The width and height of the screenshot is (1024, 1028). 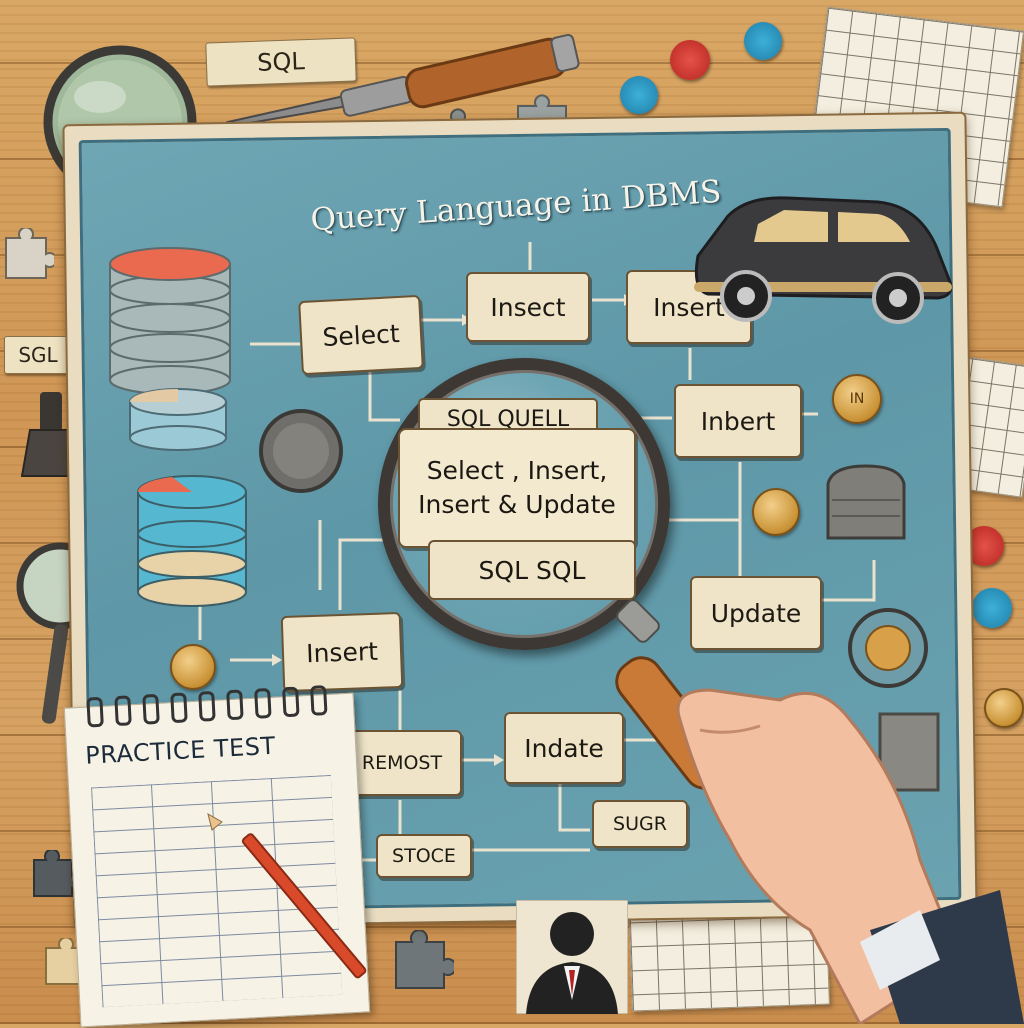 What do you see at coordinates (342, 652) in the screenshot?
I see `card-insert-left: Insert` at bounding box center [342, 652].